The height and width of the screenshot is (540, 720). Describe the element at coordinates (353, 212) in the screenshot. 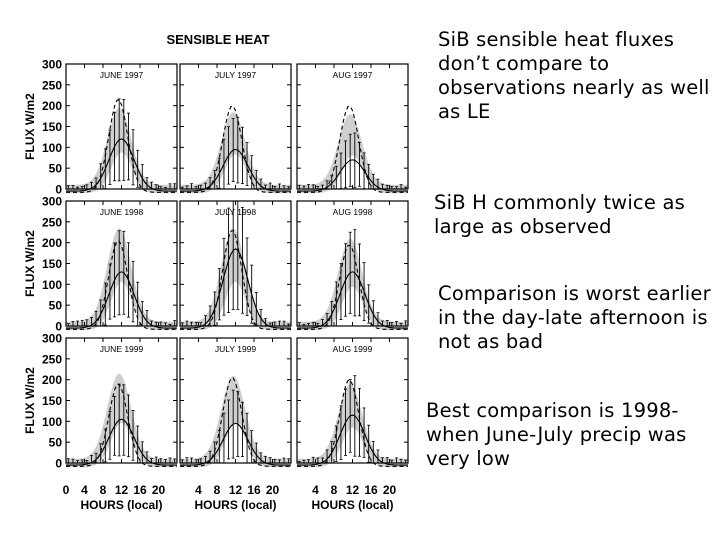

I see `panel-label: AUG 1998` at that location.